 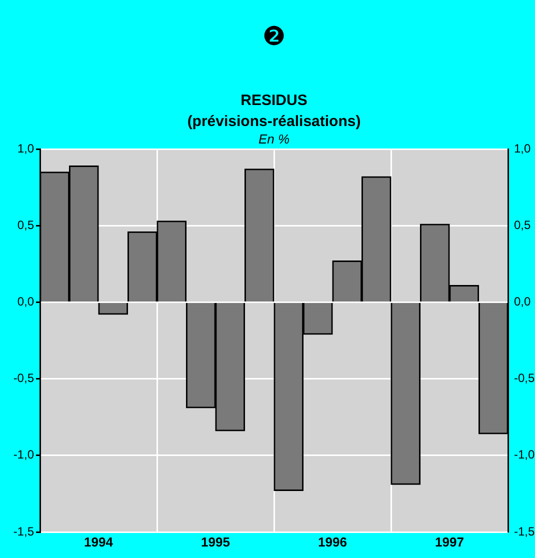 I want to click on y2-tick-label: -1,5, so click(x=524, y=531).